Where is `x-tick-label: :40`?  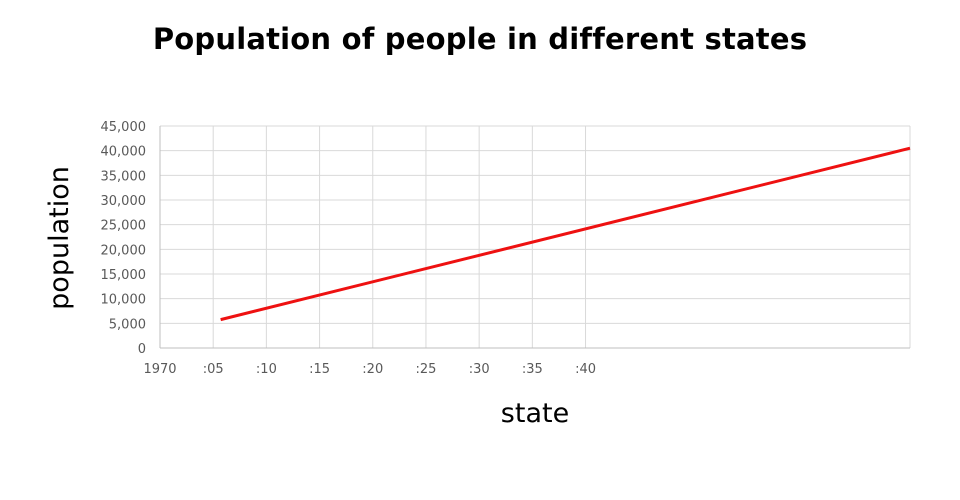 x-tick-label: :40 is located at coordinates (585, 369).